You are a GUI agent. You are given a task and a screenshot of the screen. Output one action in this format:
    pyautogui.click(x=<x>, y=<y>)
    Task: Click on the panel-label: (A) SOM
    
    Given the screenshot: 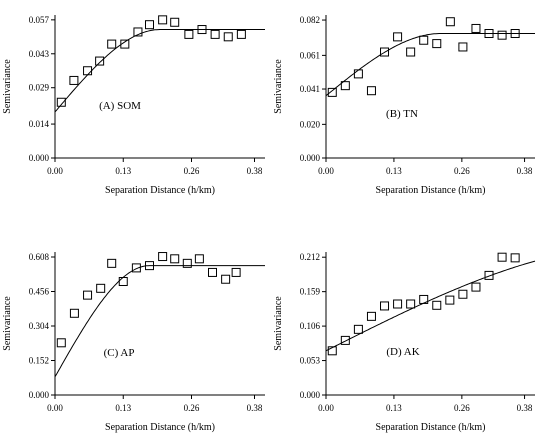 What is the action you would take?
    pyautogui.click(x=120, y=106)
    